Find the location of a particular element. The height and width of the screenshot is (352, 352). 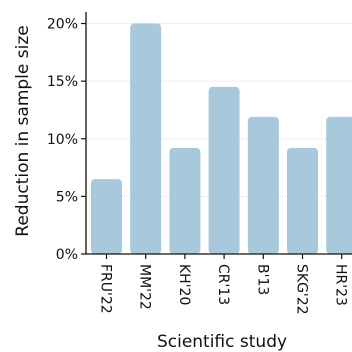

x-tick-label: CR'13 is located at coordinates (223, 284).